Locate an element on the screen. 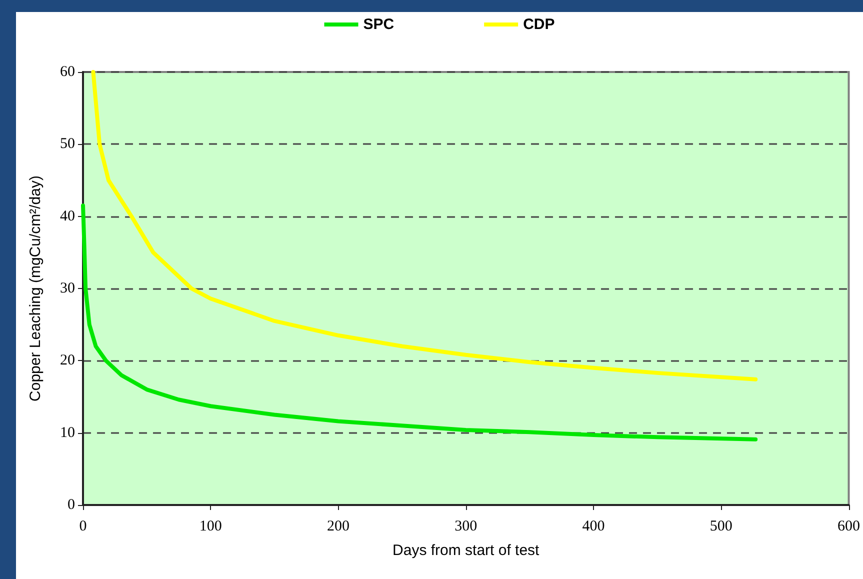  y-axis-title: Copper Leaching (mgCu/cm²/day) is located at coordinates (35, 289).